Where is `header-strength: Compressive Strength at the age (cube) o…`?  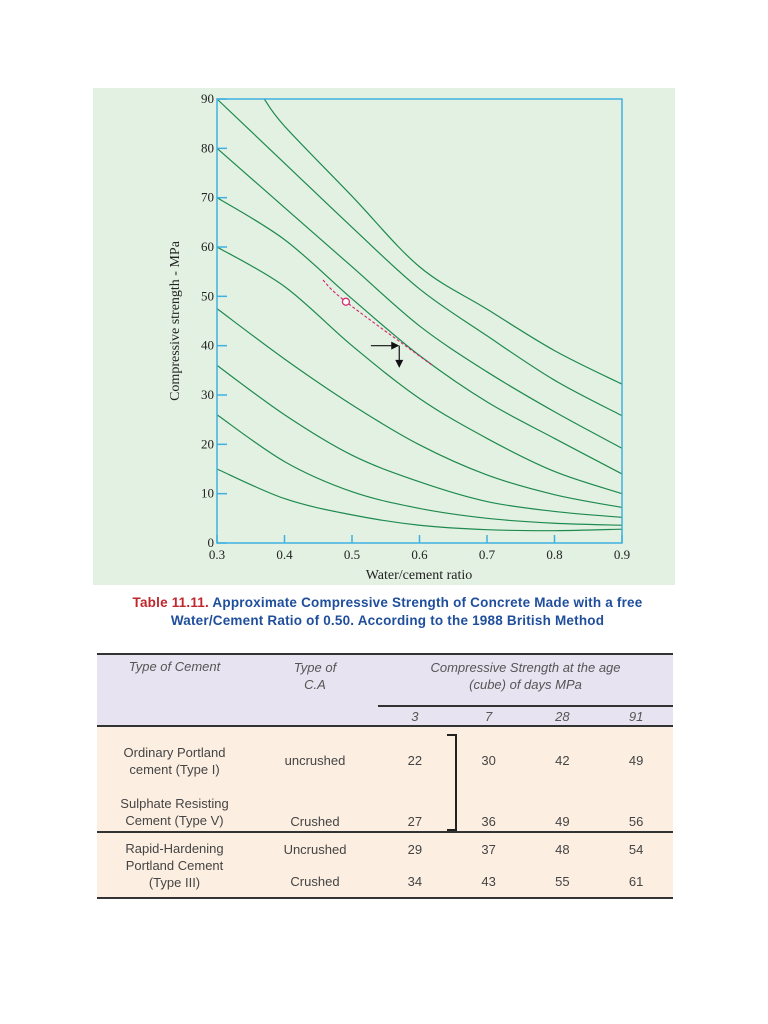
header-strength: Compressive Strength at the age (cube) o… is located at coordinates (525, 680).